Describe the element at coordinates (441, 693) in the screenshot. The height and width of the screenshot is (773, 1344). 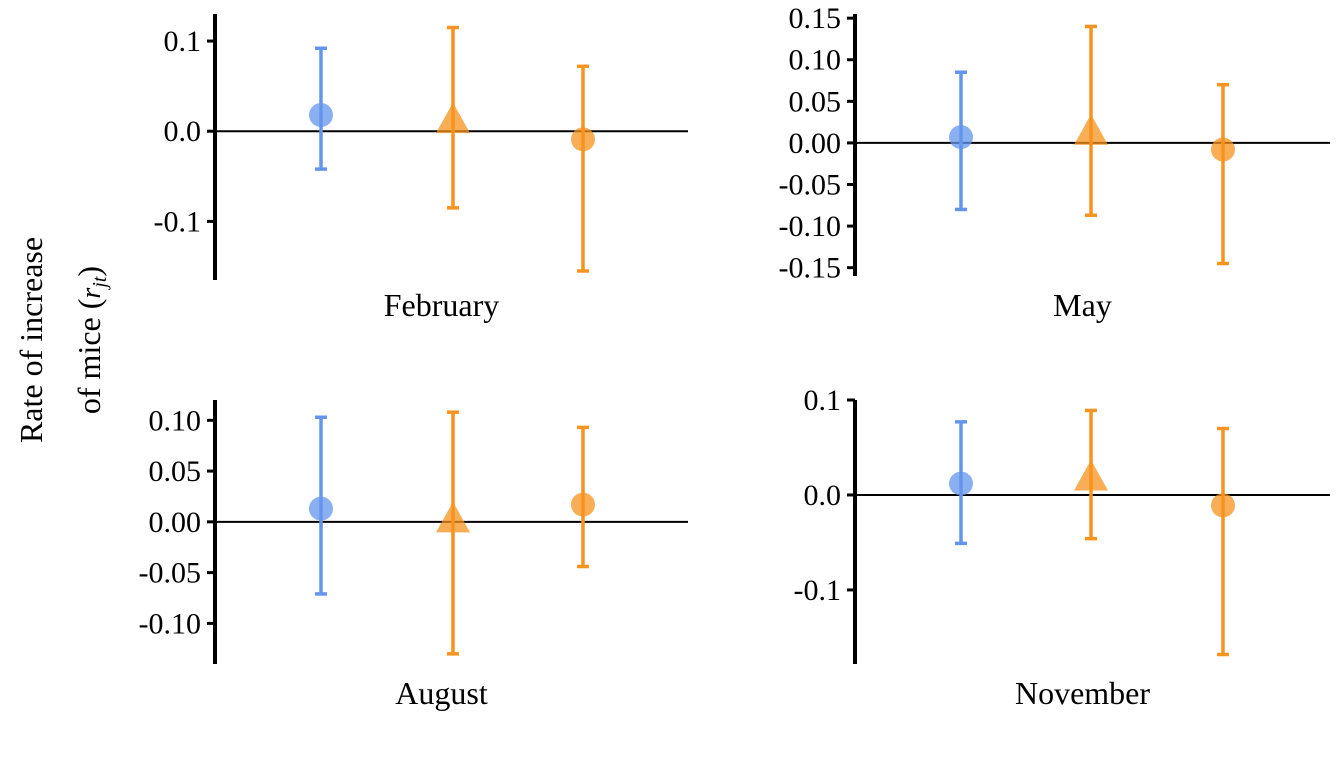
I see `panel-title: August` at that location.